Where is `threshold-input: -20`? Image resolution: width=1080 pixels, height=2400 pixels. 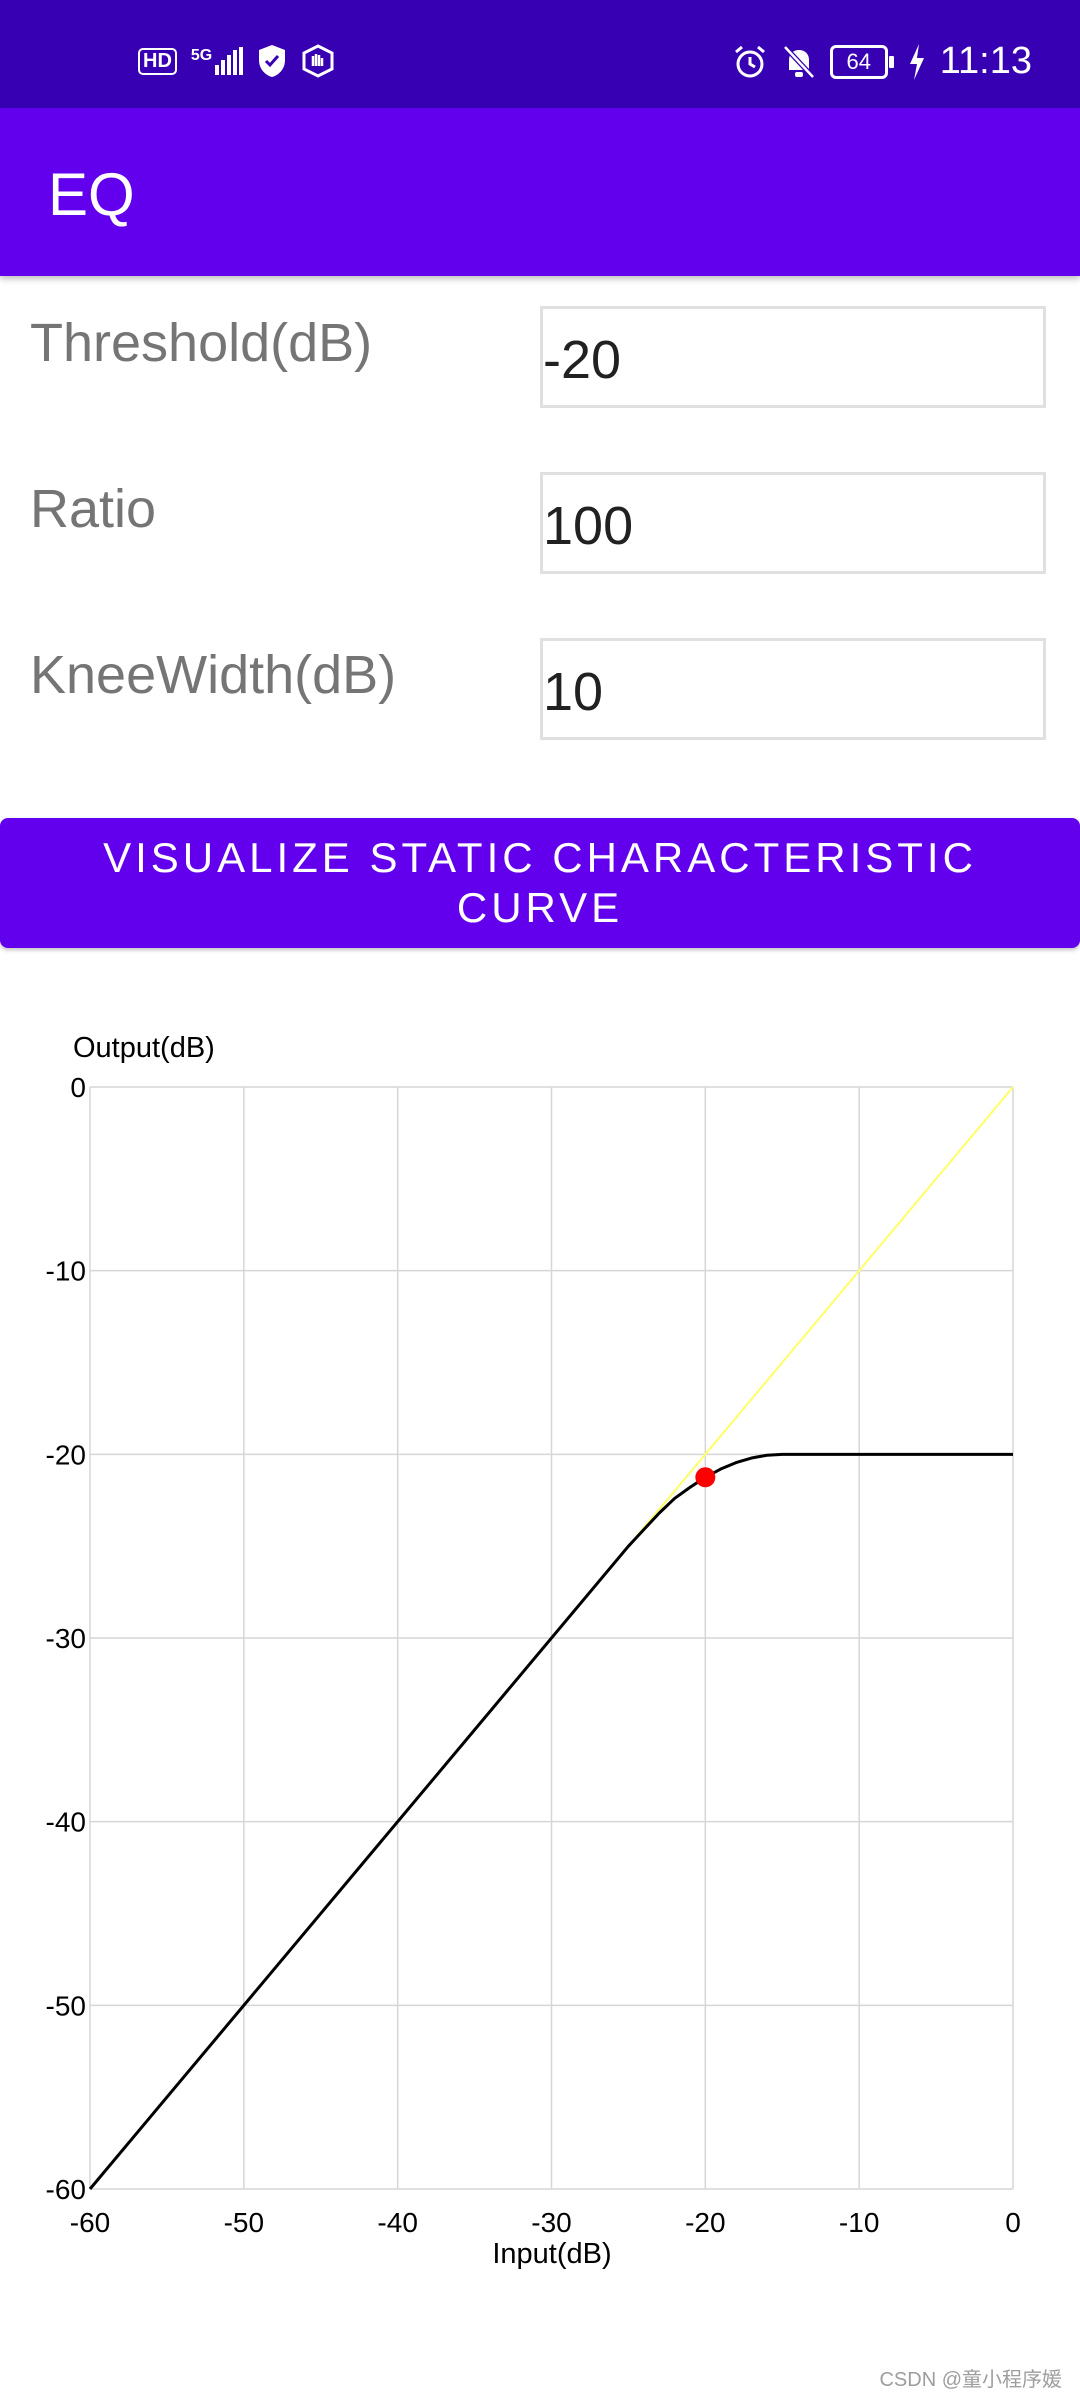
threshold-input: -20 is located at coordinates (793, 357).